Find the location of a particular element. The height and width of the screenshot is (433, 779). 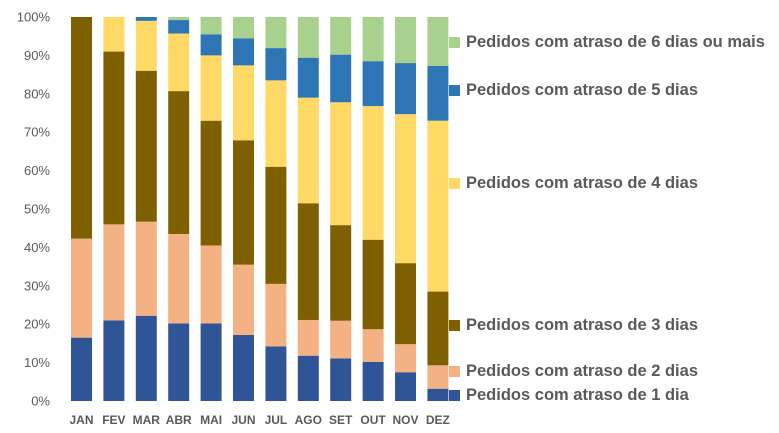

bar-segment-out-s6 is located at coordinates (373, 39).